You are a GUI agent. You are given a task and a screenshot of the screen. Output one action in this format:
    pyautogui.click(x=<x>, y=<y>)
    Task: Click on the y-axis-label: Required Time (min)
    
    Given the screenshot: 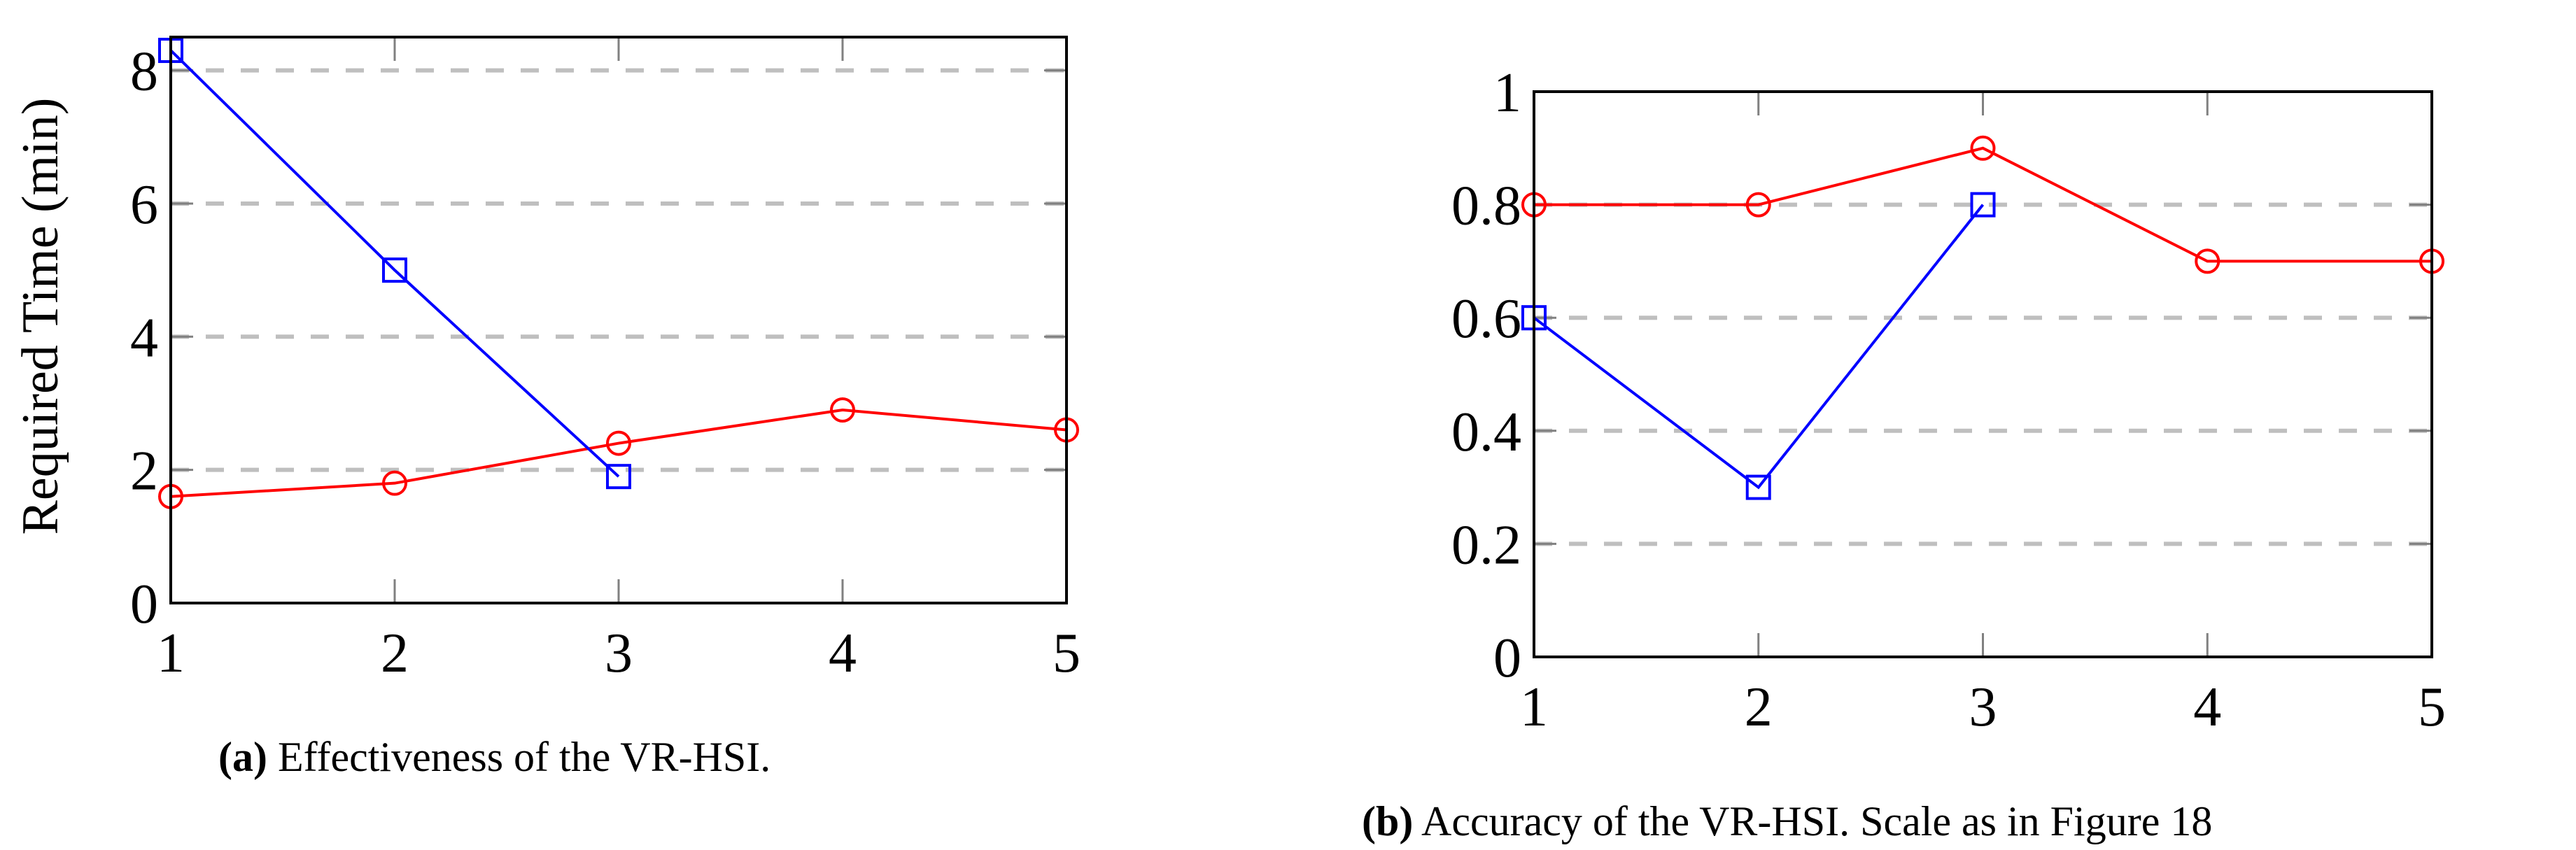 What is the action you would take?
    pyautogui.click(x=40, y=317)
    